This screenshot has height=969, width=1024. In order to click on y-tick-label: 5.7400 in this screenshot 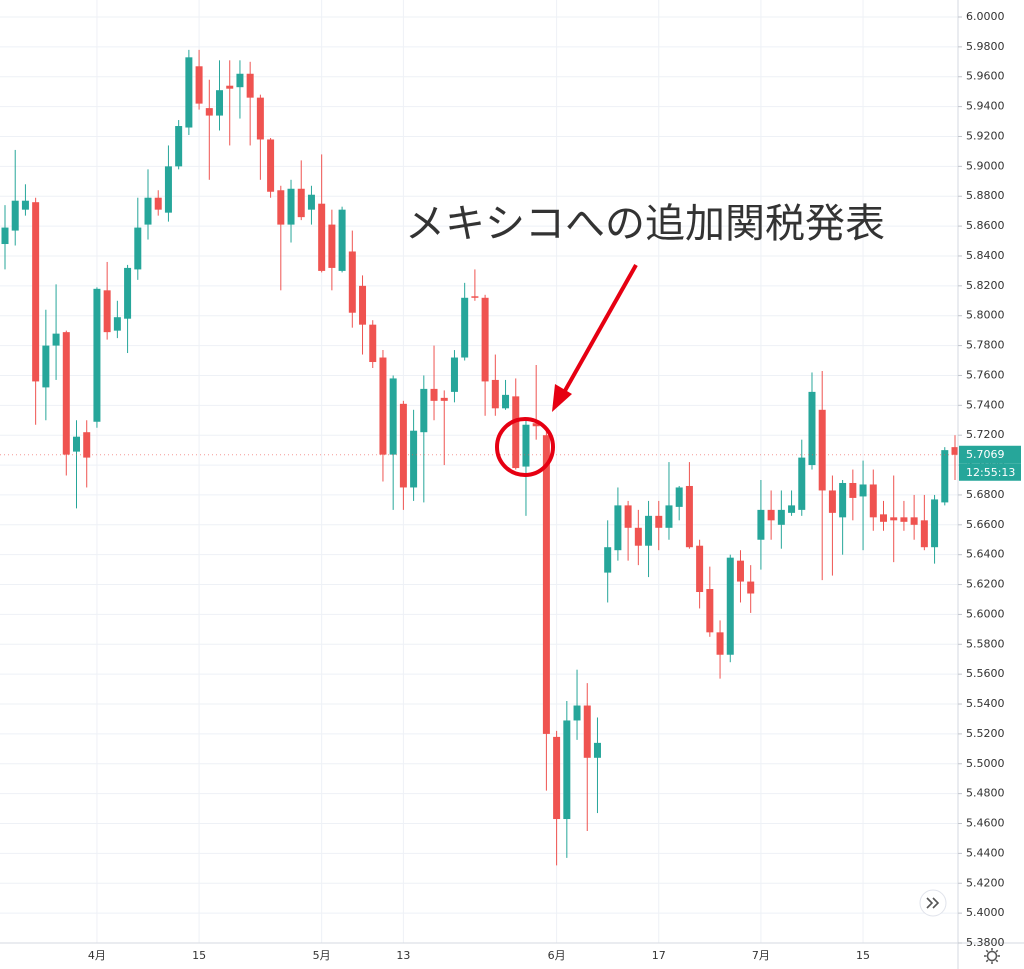, I will do `click(985, 404)`.